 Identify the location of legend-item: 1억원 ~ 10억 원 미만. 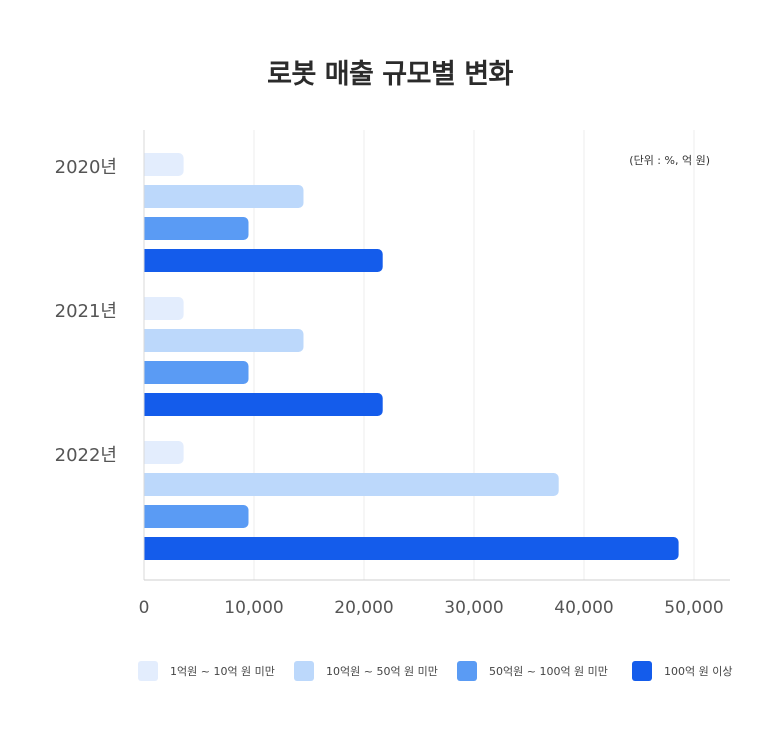
(206, 671).